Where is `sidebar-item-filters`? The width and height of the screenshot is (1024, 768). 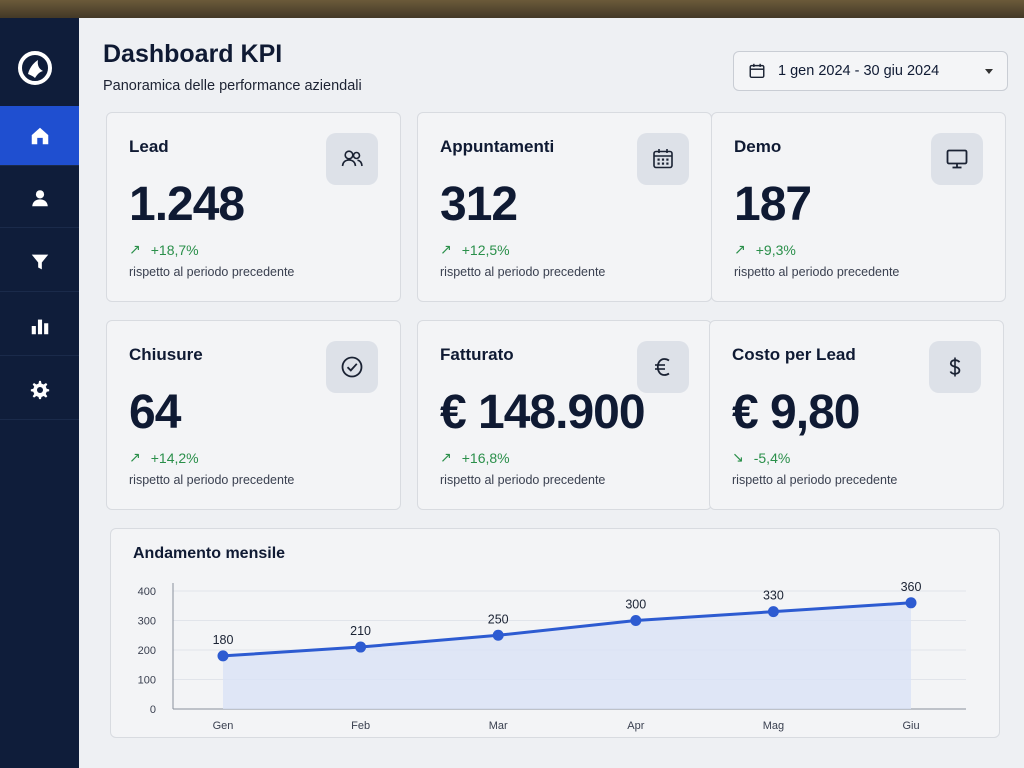 sidebar-item-filters is located at coordinates (39, 262).